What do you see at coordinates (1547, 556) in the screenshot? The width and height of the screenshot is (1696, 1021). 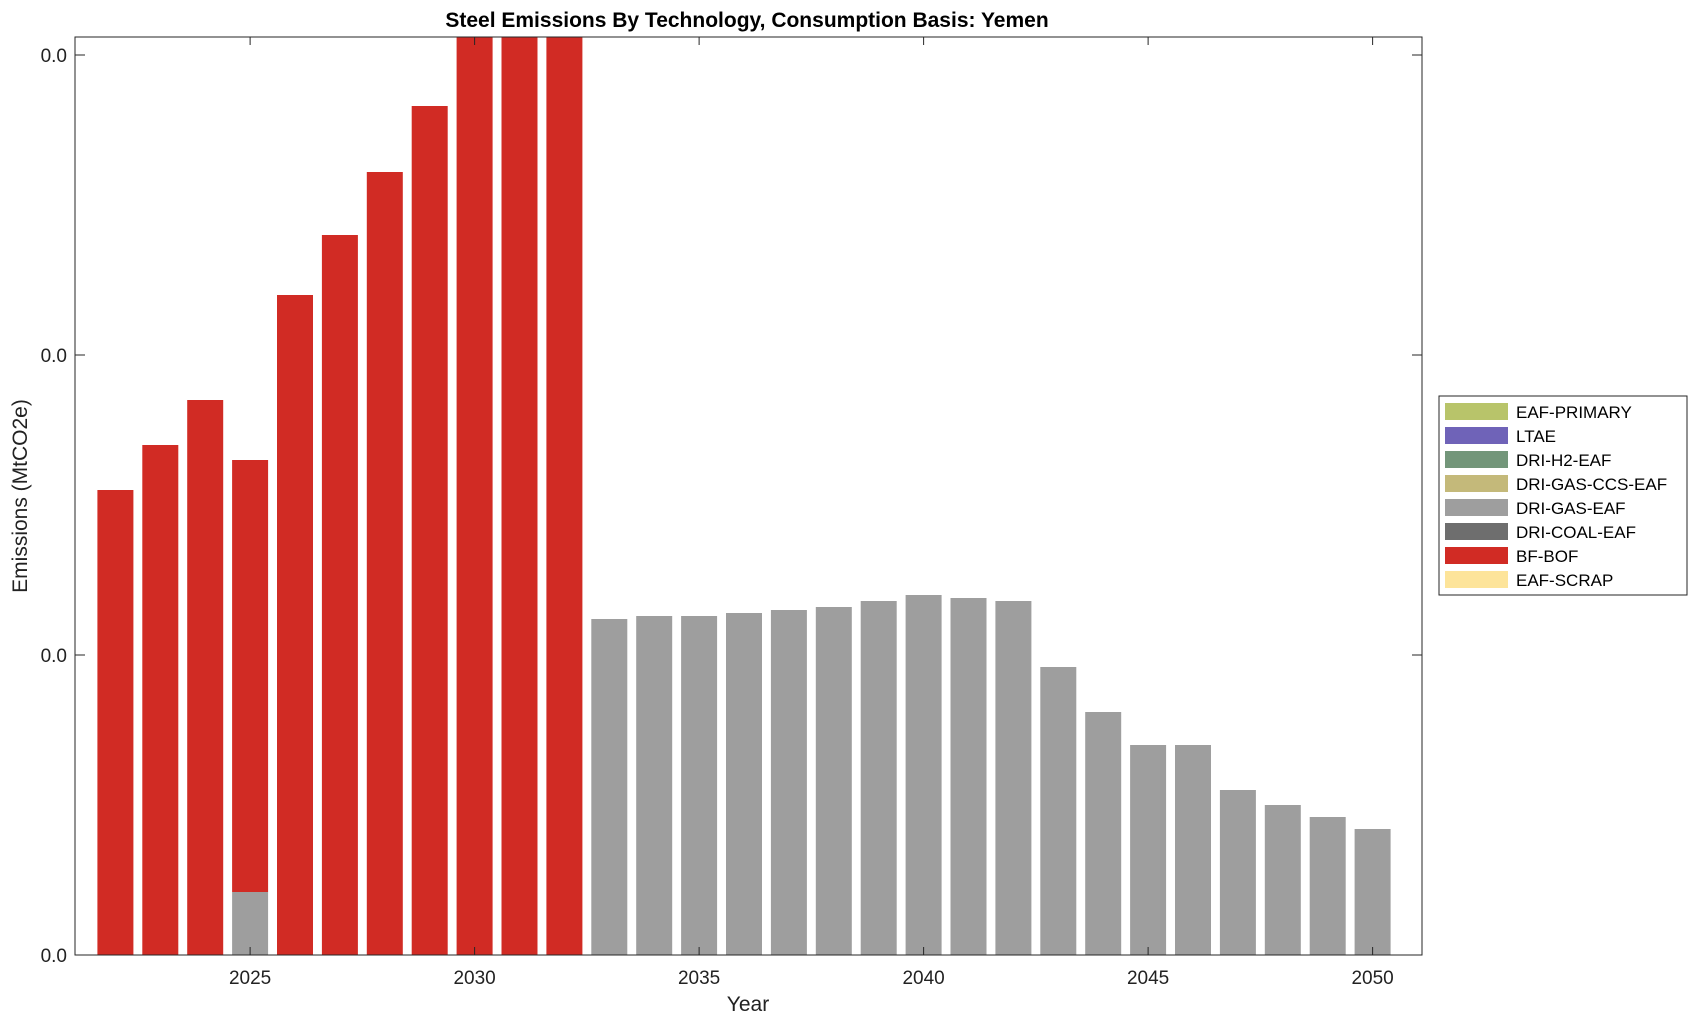 I see `legend-label-bf-bof: BF-BOF` at bounding box center [1547, 556].